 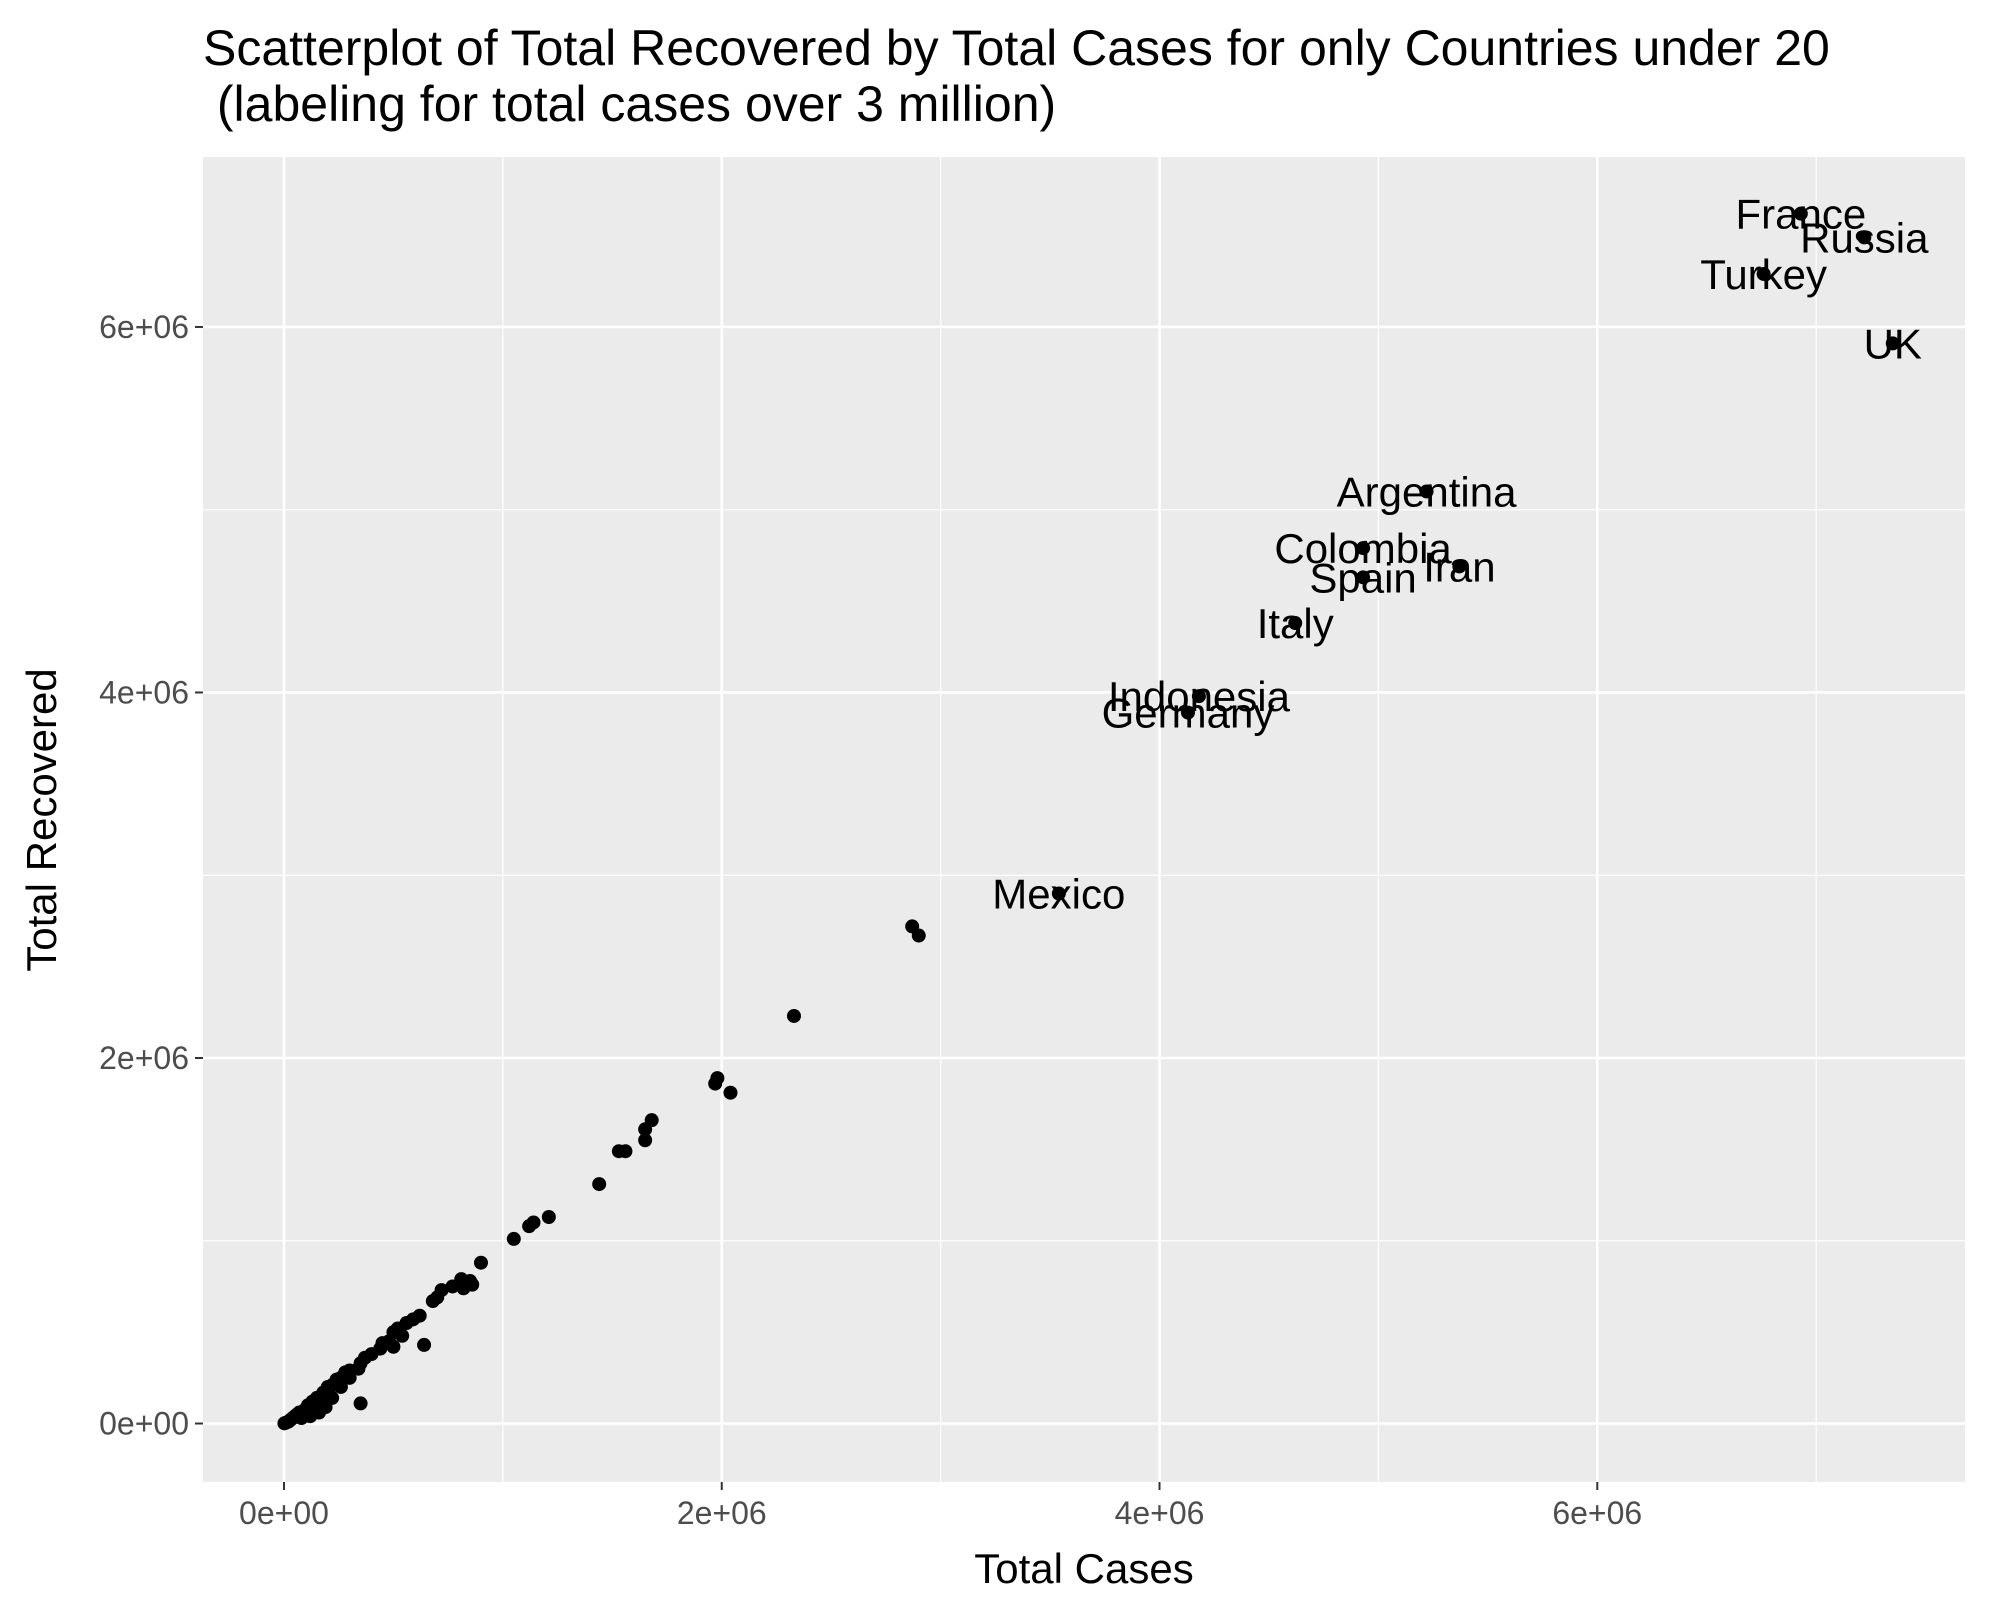 I want to click on x-tick-label: 4e+06, so click(x=1160, y=1513).